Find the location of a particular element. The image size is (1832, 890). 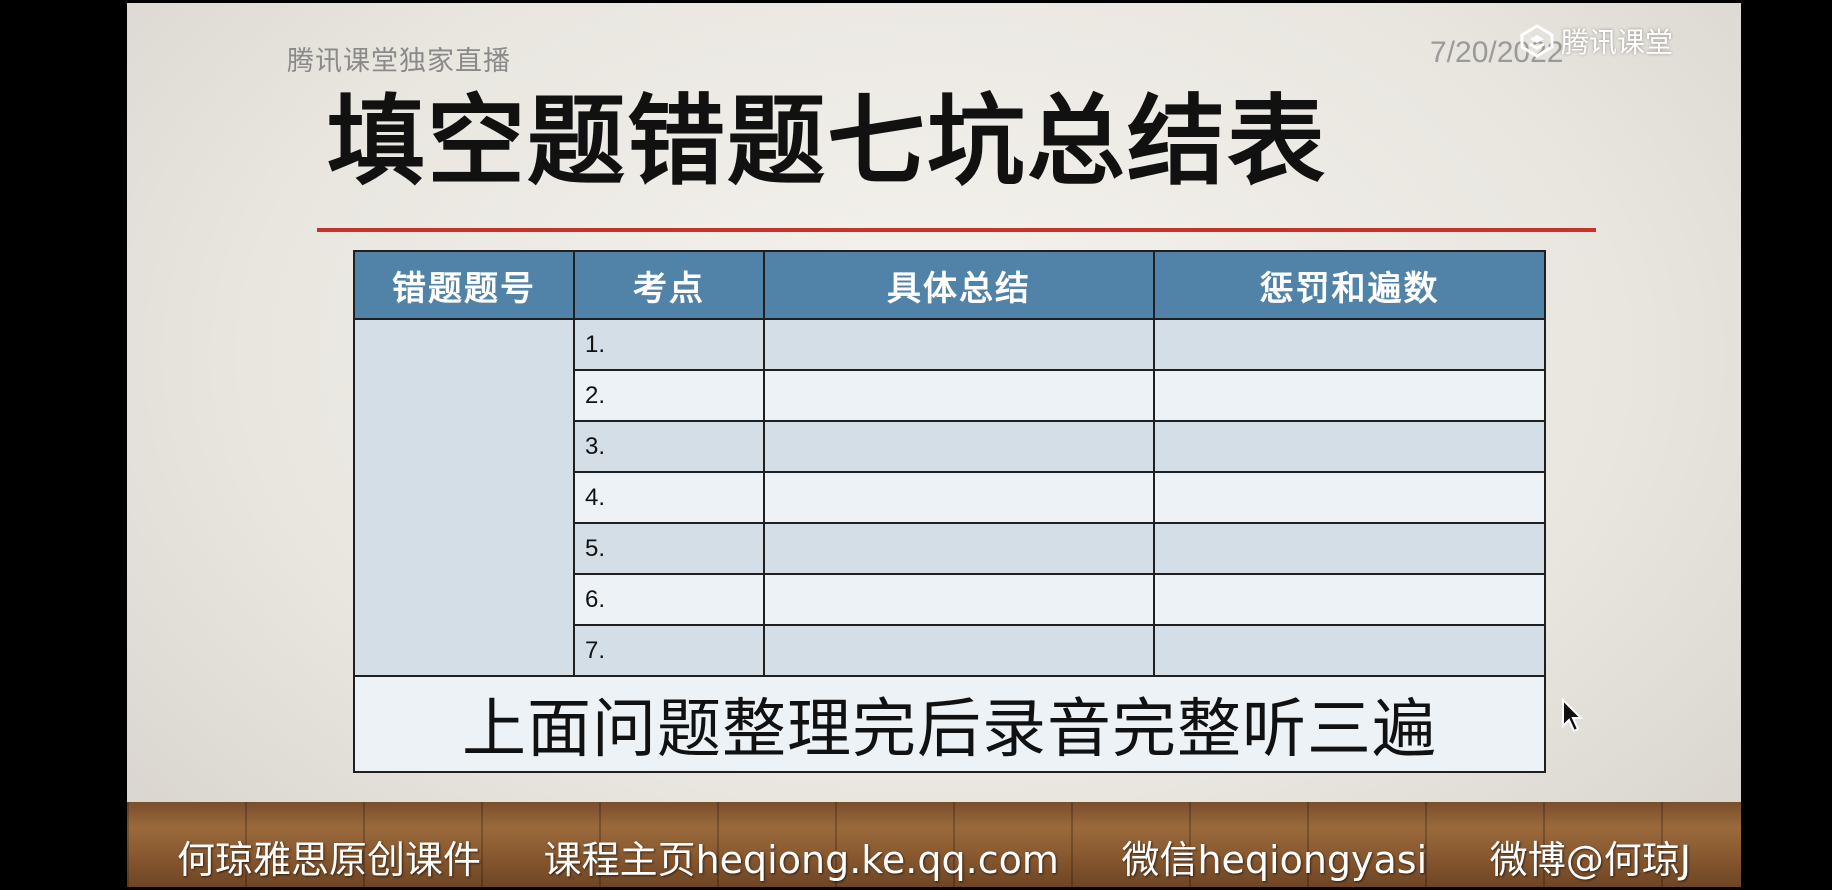

table-header-row: 错题题号 考点 具体总结 惩罚和遍数 is located at coordinates (949, 285).